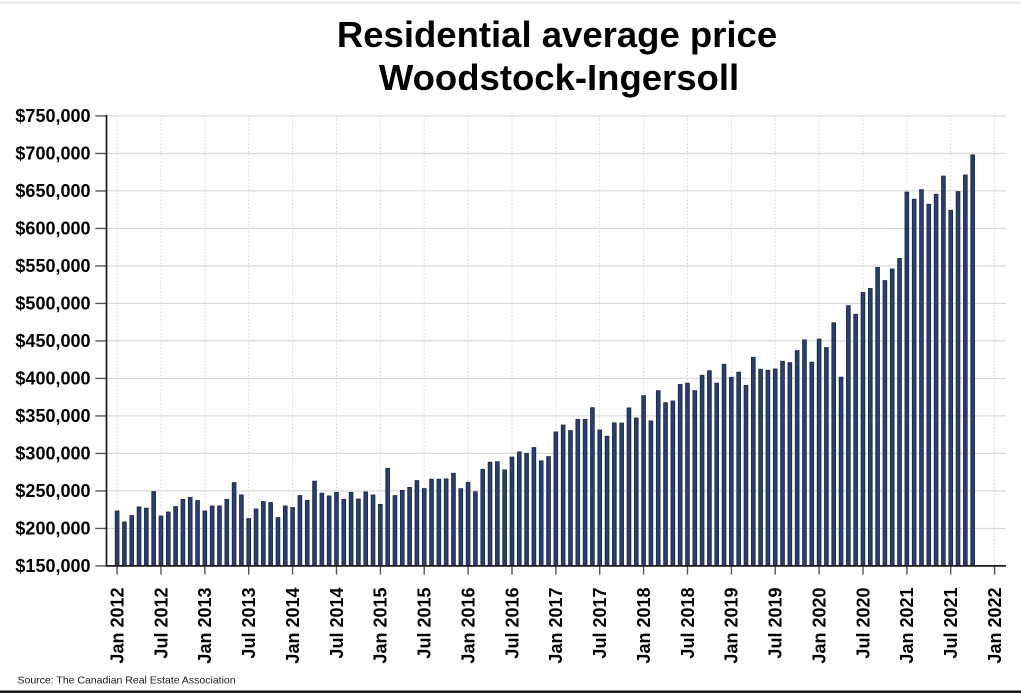  Describe the element at coordinates (512, 623) in the screenshot. I see `svg-text: Jul 2016` at that location.